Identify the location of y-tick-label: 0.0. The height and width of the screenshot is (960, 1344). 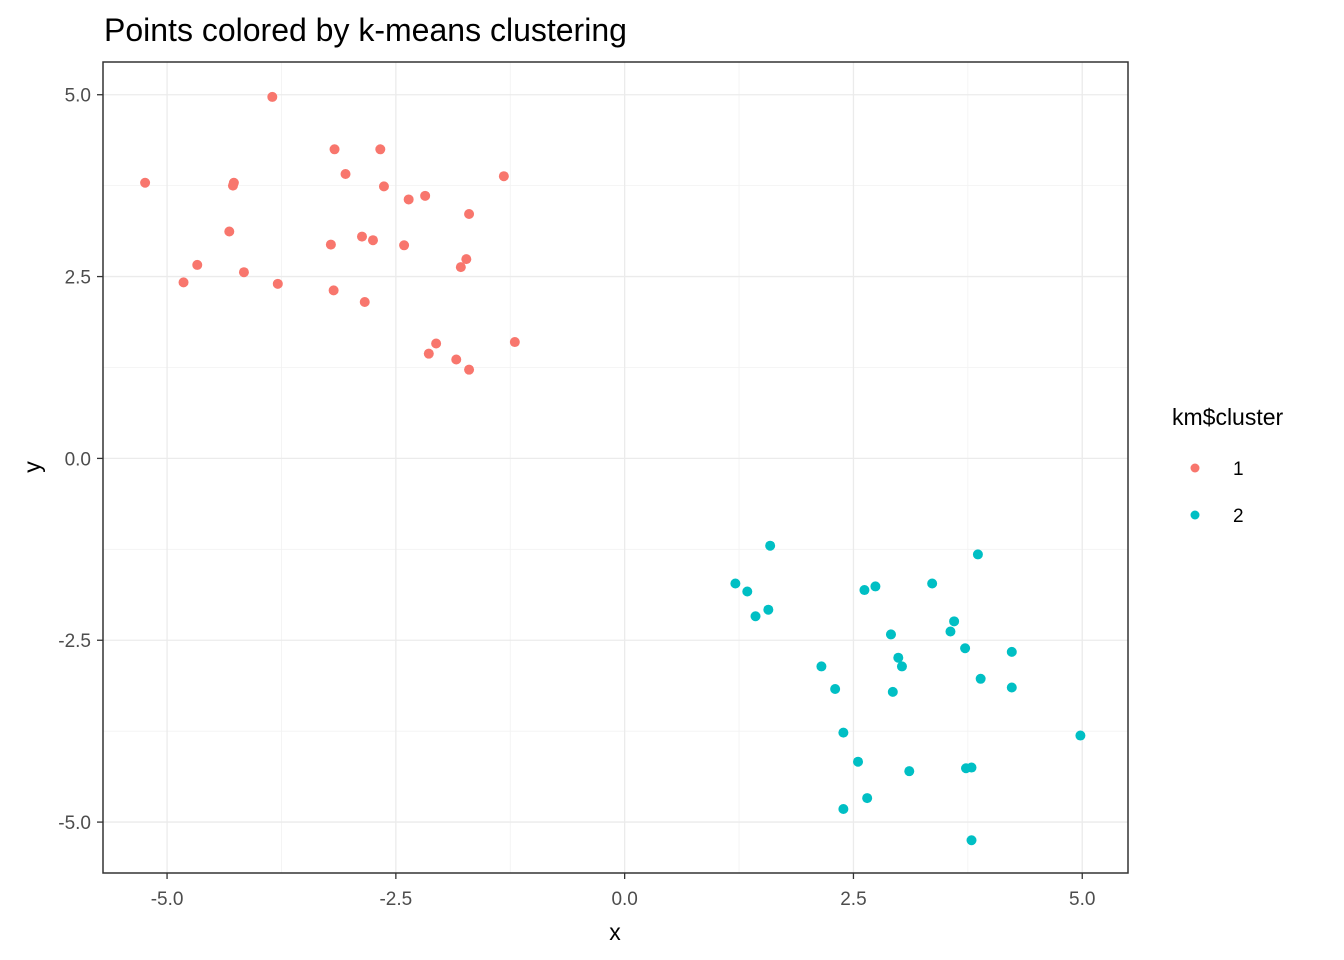
(78, 459).